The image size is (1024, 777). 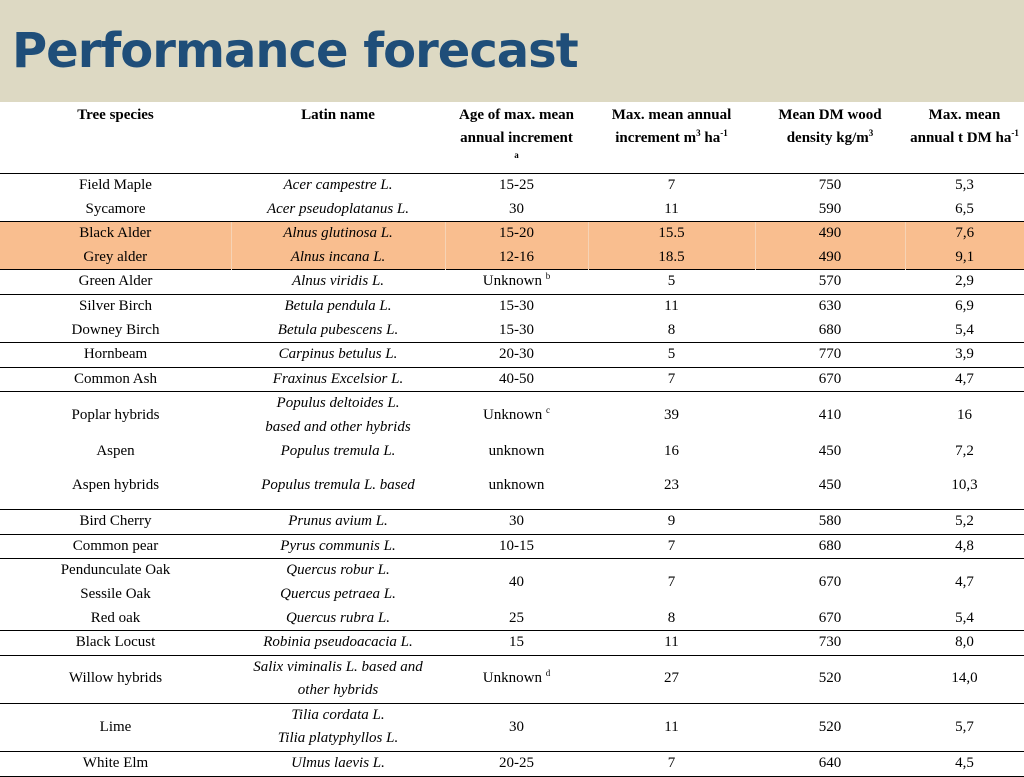 What do you see at coordinates (830, 282) in the screenshot?
I see `cell-density: 570` at bounding box center [830, 282].